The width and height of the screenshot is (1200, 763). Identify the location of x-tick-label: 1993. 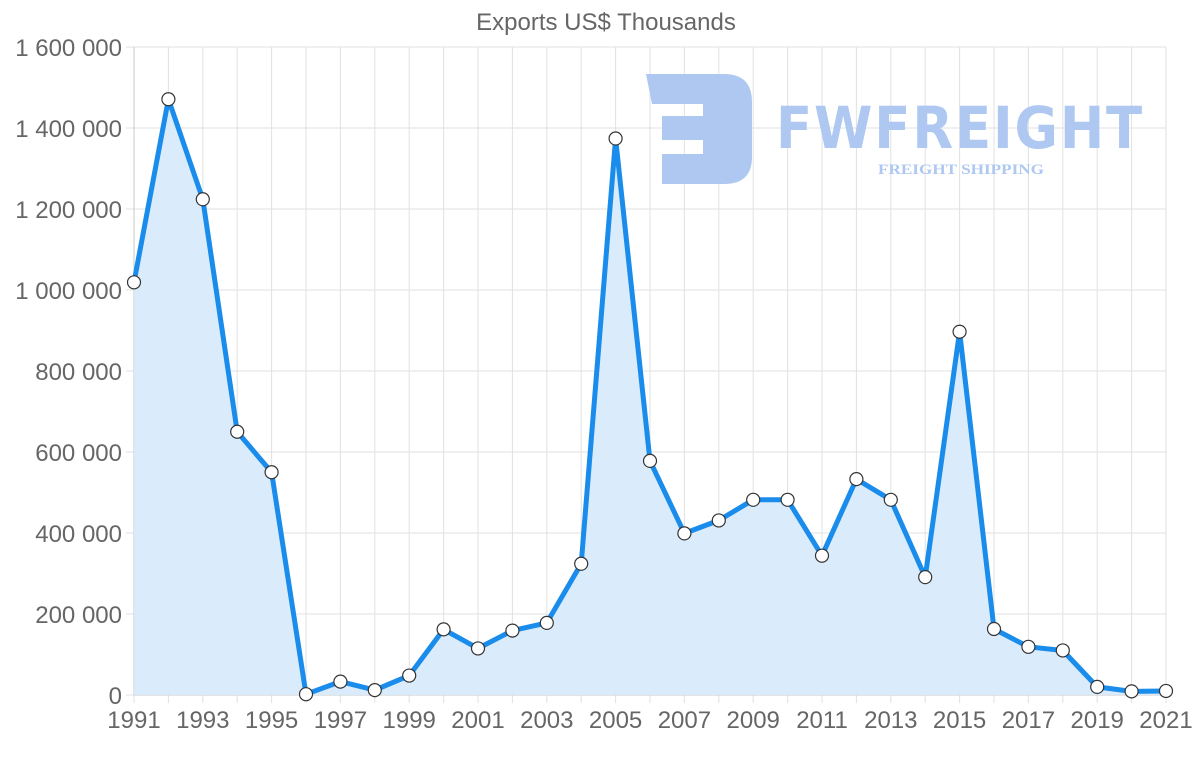
(202, 720).